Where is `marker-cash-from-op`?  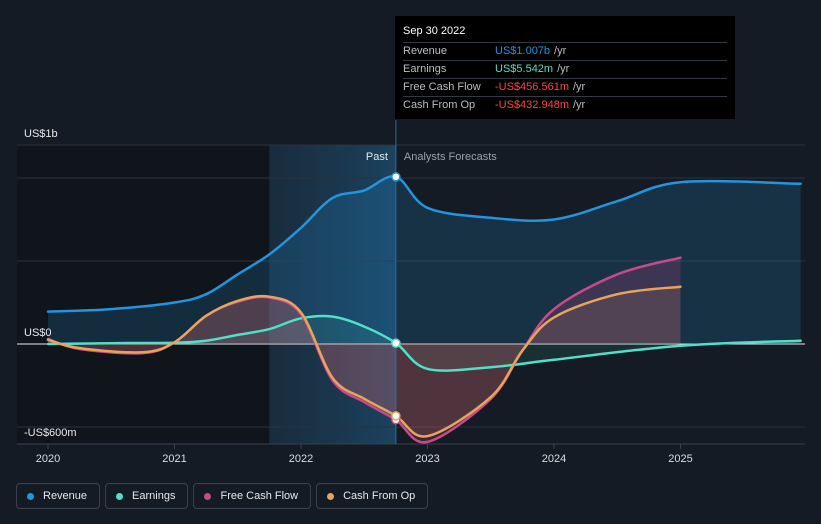 marker-cash-from-op is located at coordinates (396, 416).